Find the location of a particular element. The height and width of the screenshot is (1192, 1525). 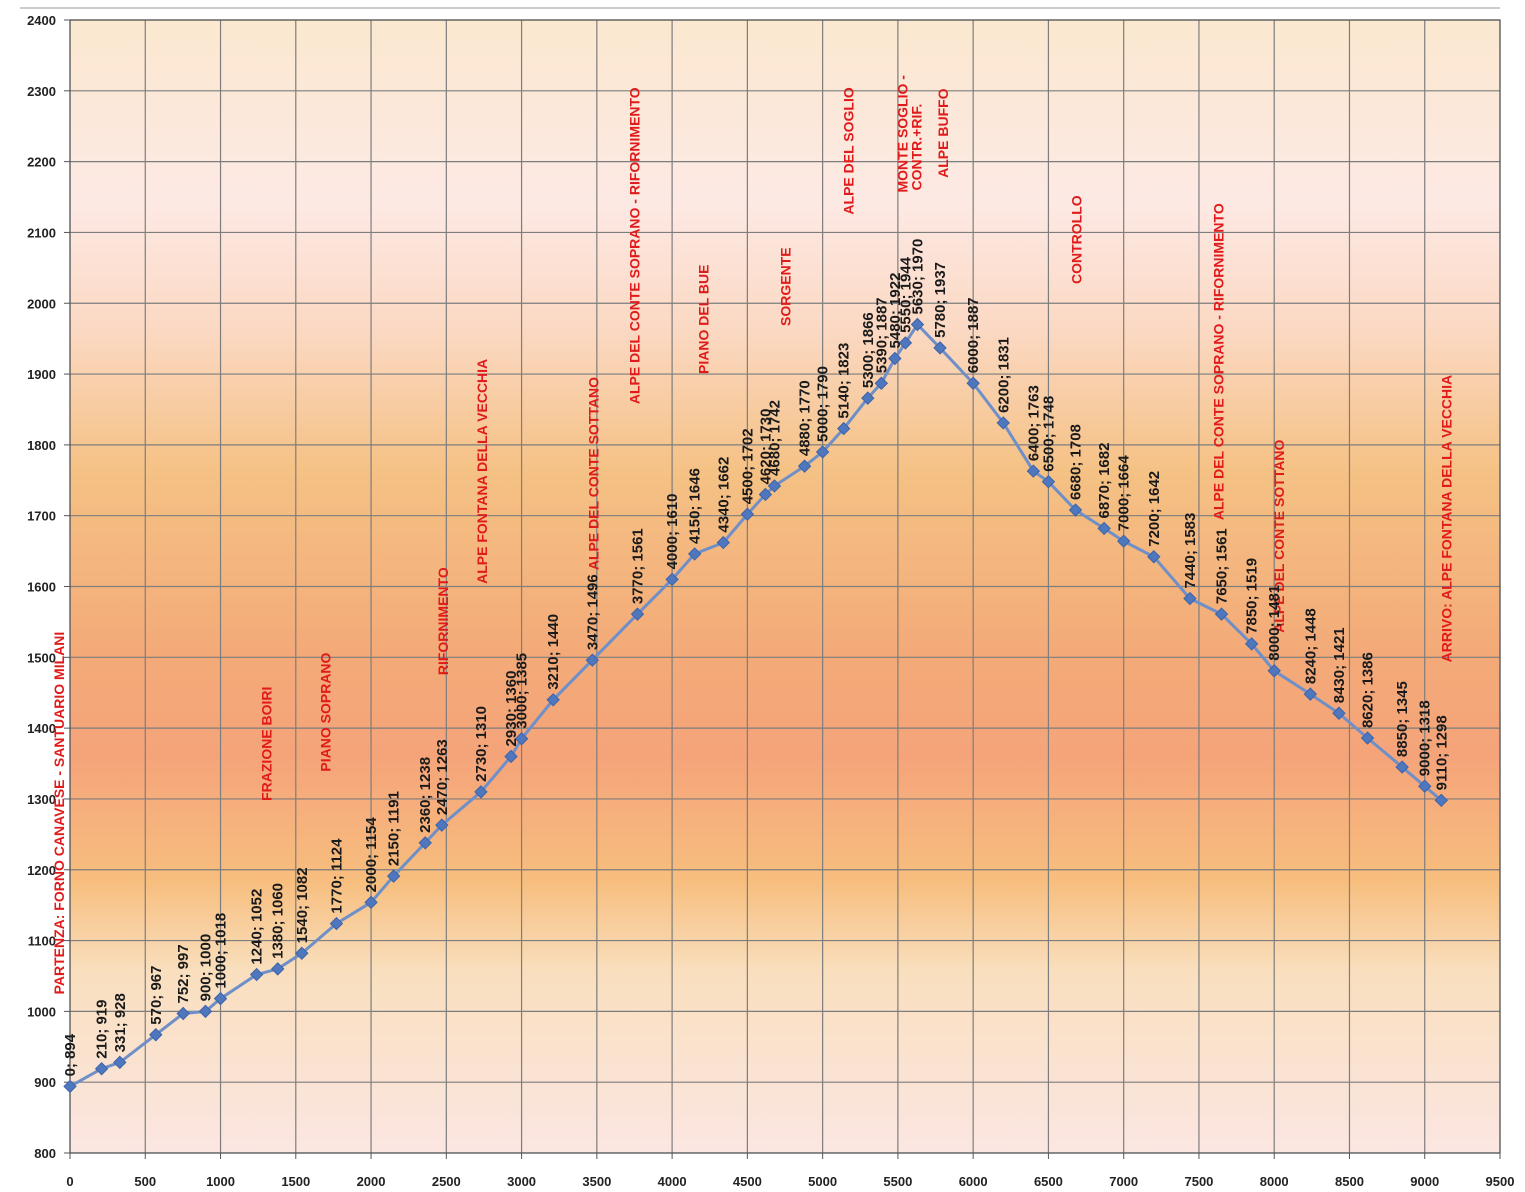

x-tick-label: 6500 is located at coordinates (1048, 1181).